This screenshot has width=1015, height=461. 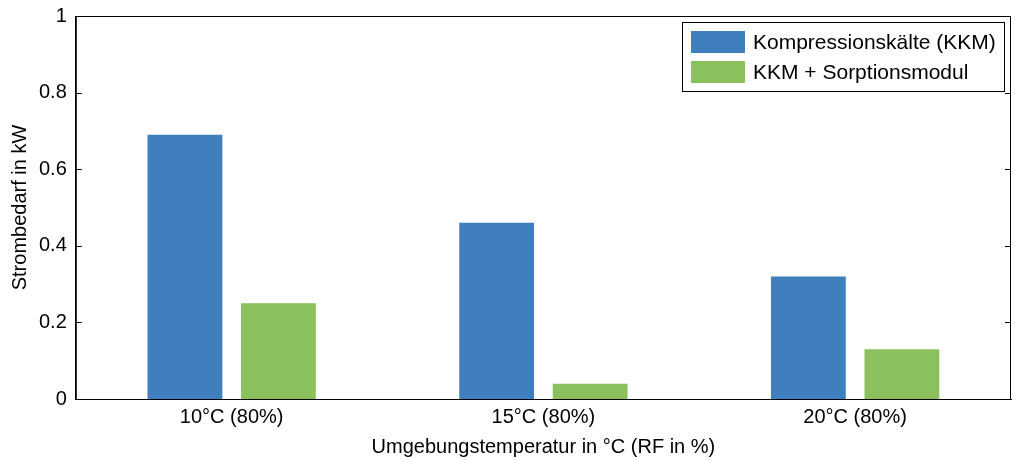 I want to click on legend-label: Kompressionskälte (KKM), so click(x=874, y=42).